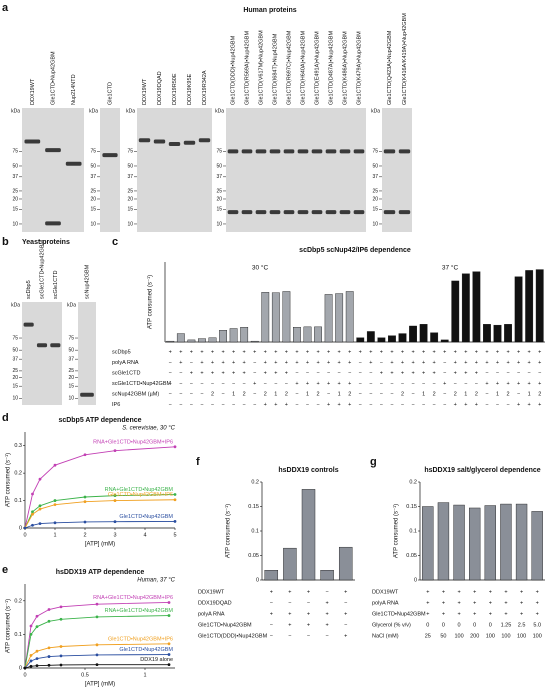 The width and height of the screenshot is (550, 698). What do you see at coordinates (84, 535) in the screenshot?
I see `x-tick-label: 2` at bounding box center [84, 535].